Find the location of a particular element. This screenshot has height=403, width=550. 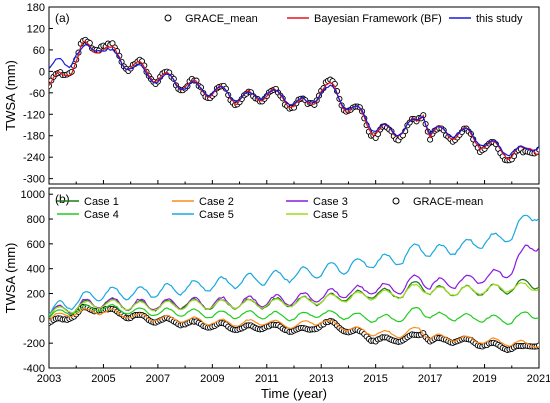

y-tick-label: -200 is located at coordinates (34, 344).